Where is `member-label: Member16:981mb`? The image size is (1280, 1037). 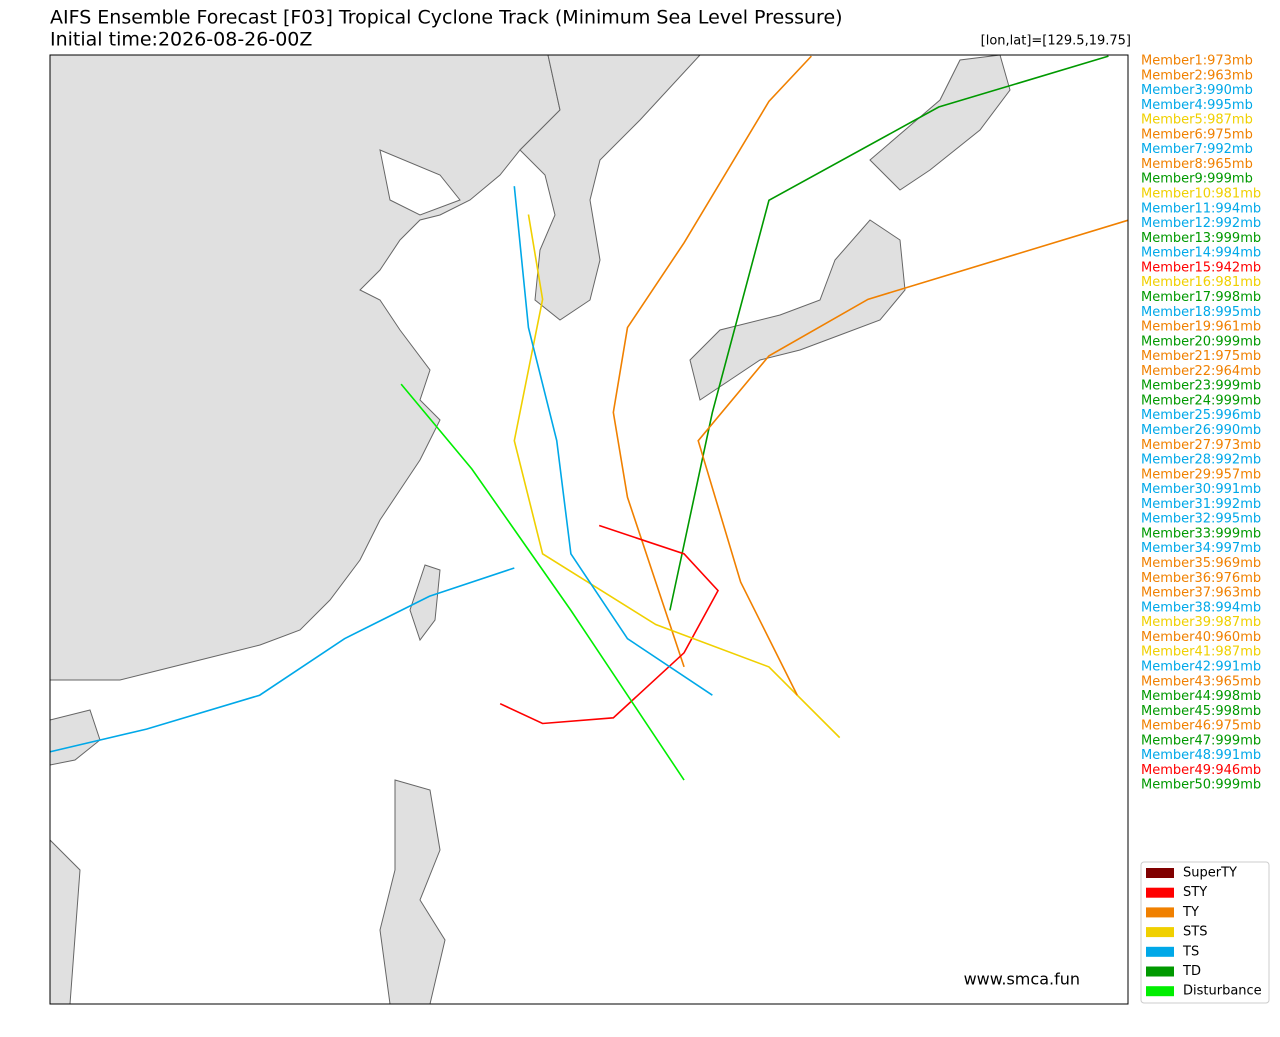 member-label: Member16:981mb is located at coordinates (1201, 282).